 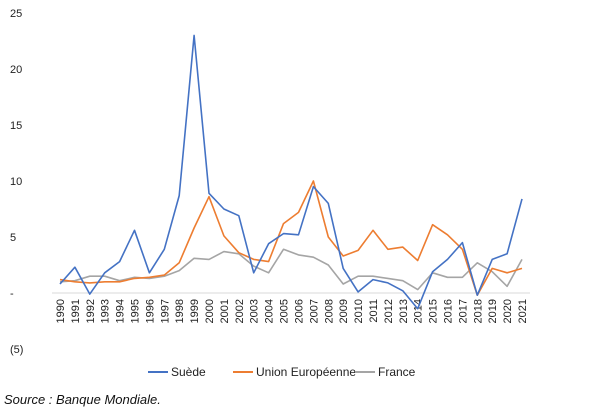 I want to click on x-tick-label: 2018, so click(x=478, y=311).